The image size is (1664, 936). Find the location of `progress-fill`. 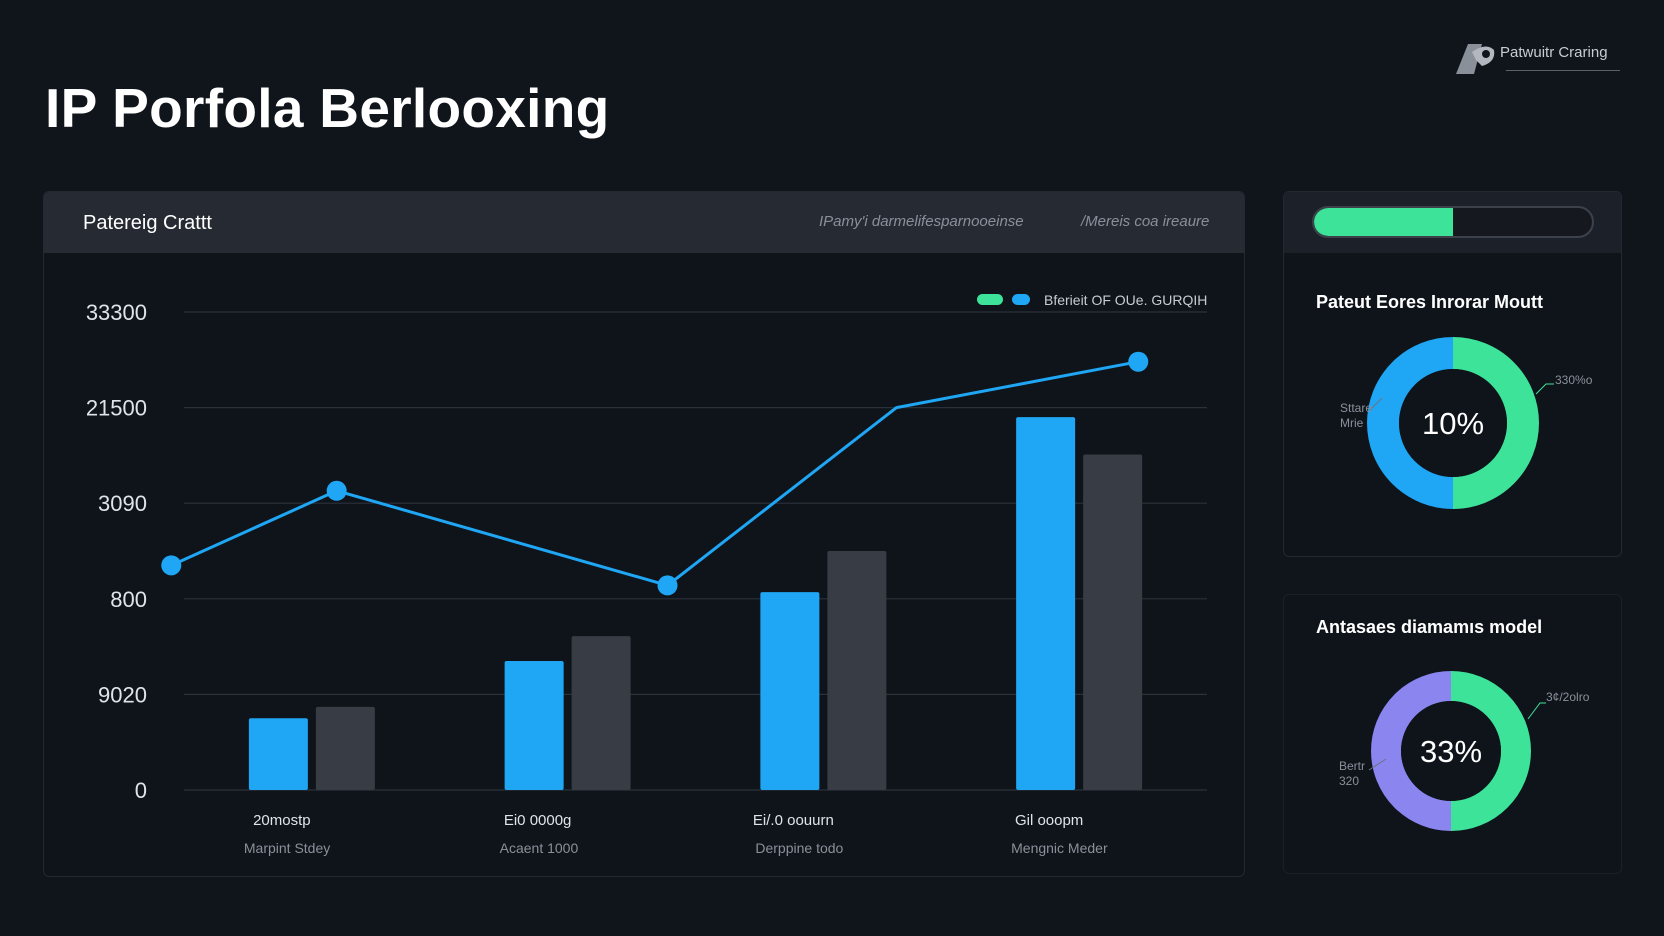

progress-fill is located at coordinates (1383, 222).